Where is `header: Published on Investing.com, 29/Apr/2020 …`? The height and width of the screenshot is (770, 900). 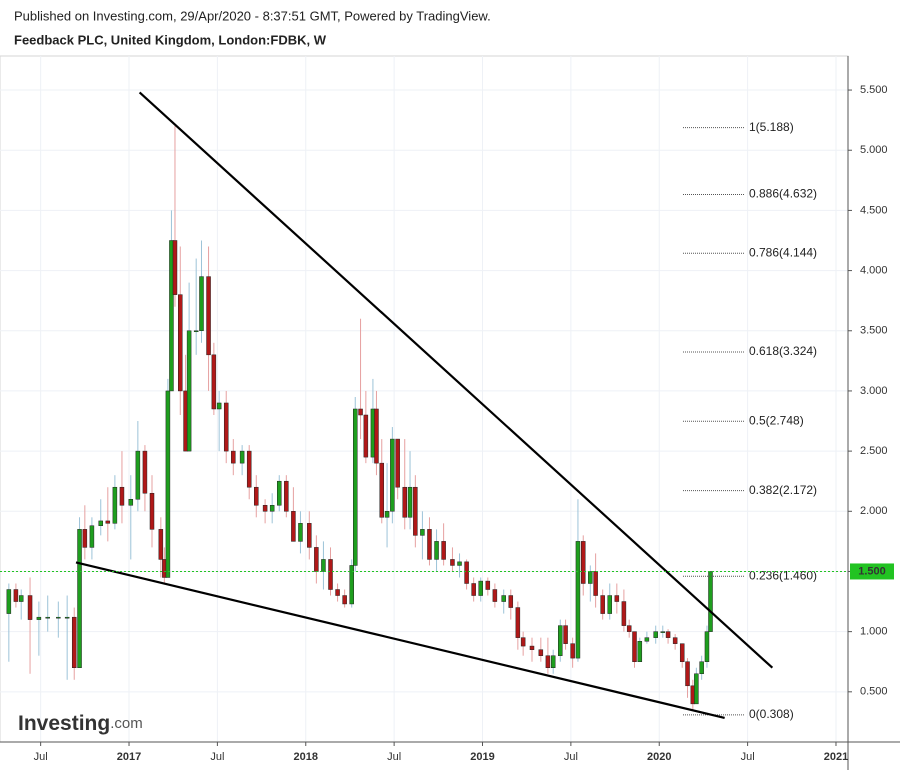
header: Published on Investing.com, 29/Apr/2020 … is located at coordinates (252, 15).